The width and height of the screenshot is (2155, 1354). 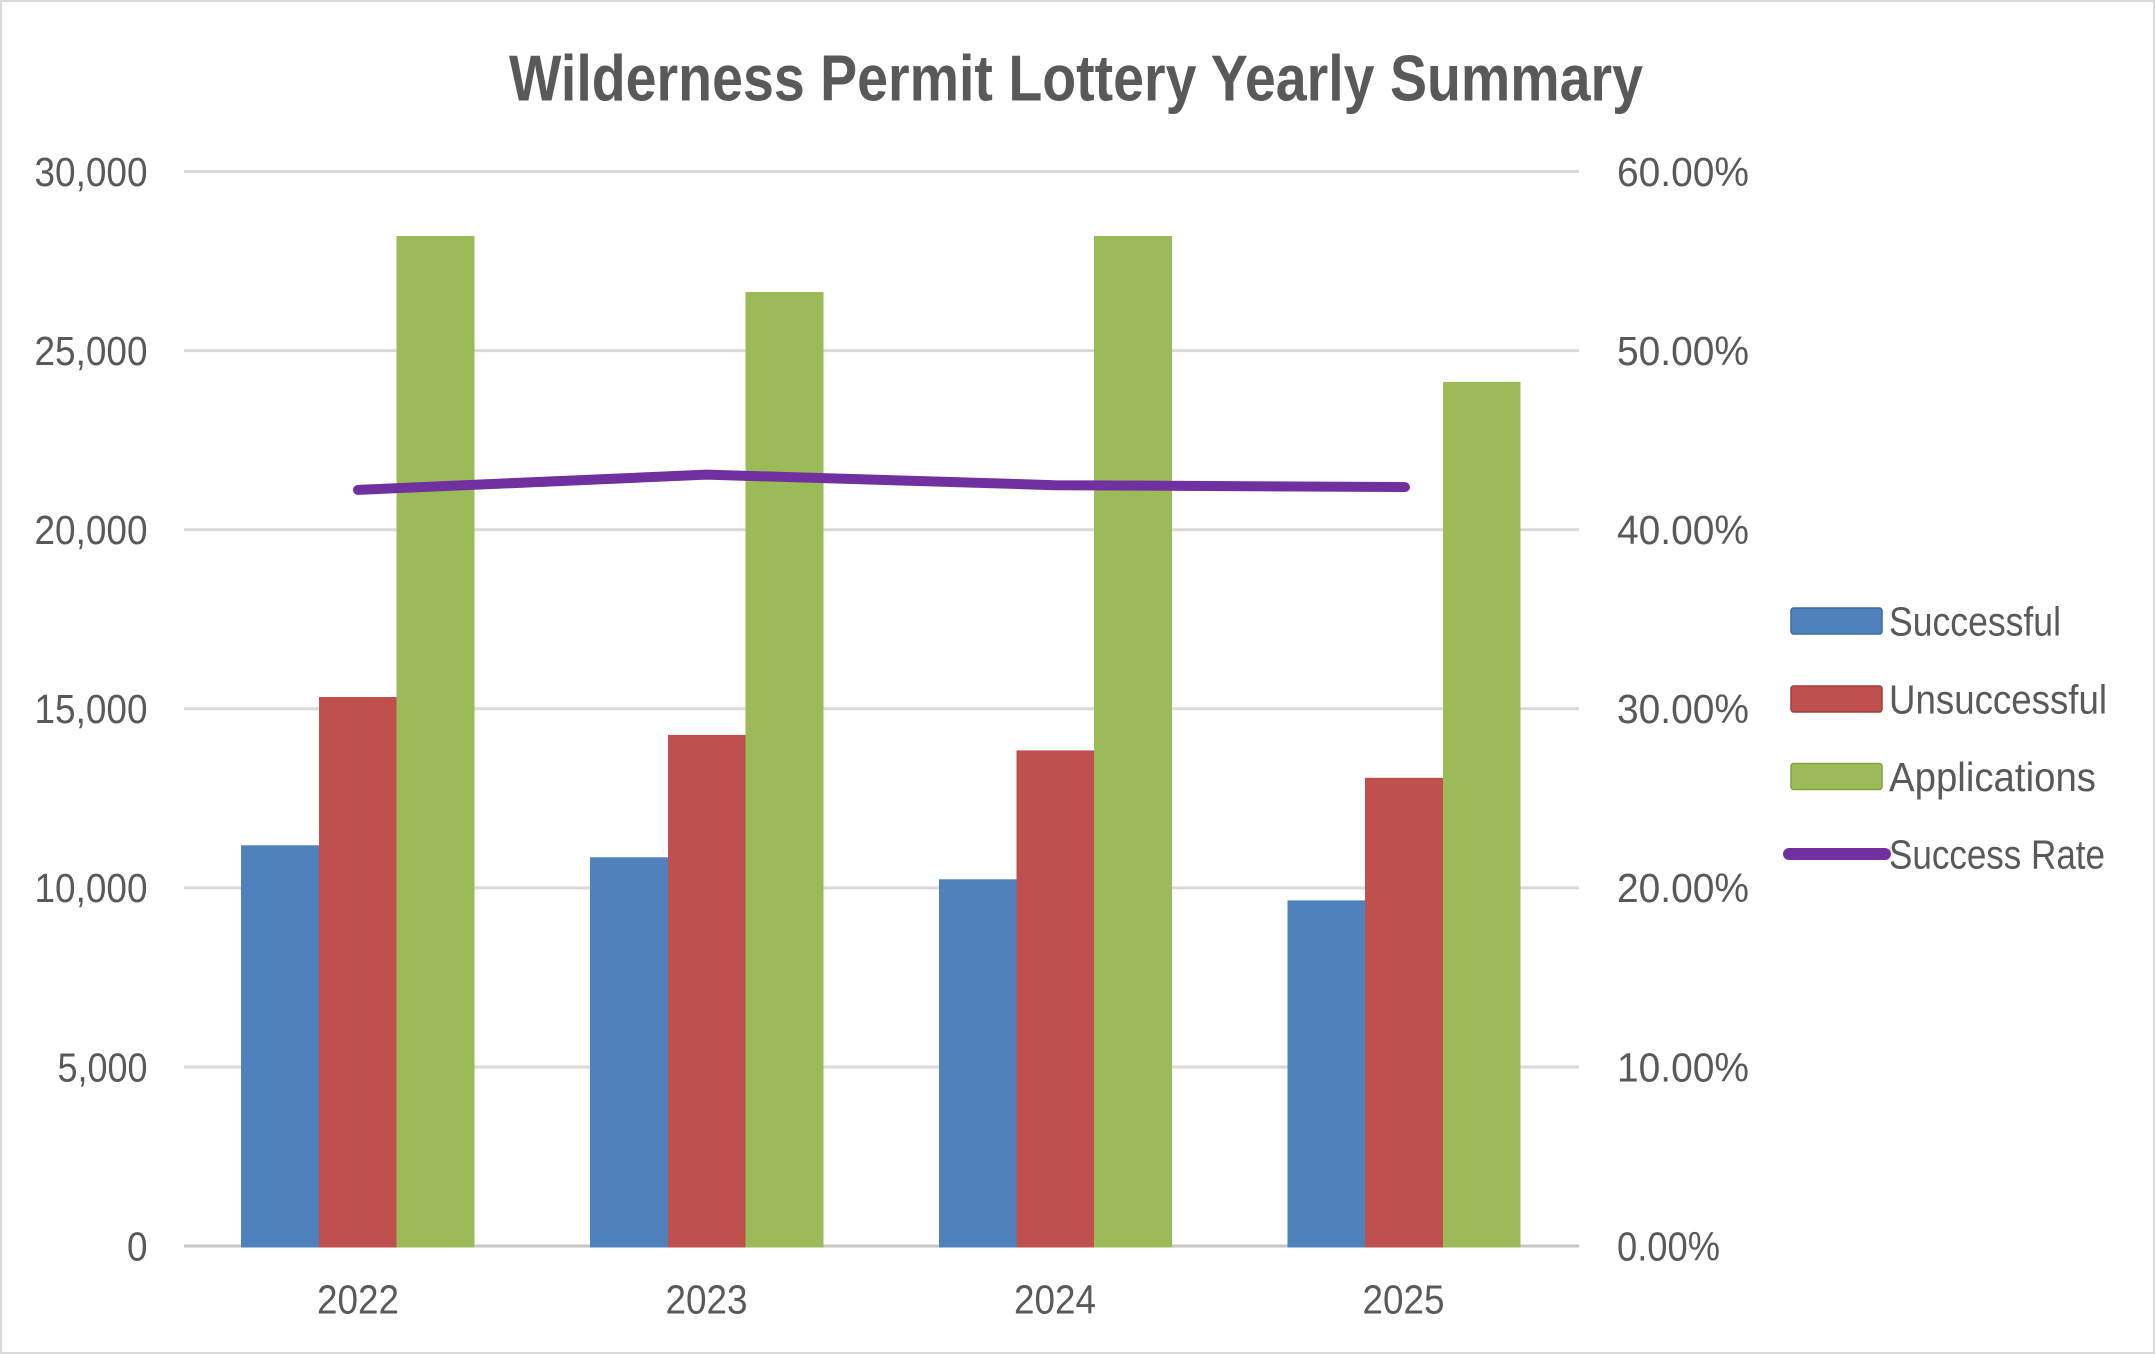 I want to click on svg-text: Unsuccessful, so click(x=1998, y=699).